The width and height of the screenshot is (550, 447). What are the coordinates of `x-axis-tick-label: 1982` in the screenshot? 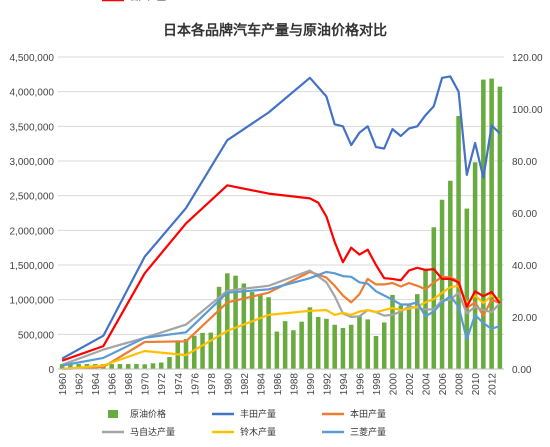 It's located at (245, 384).